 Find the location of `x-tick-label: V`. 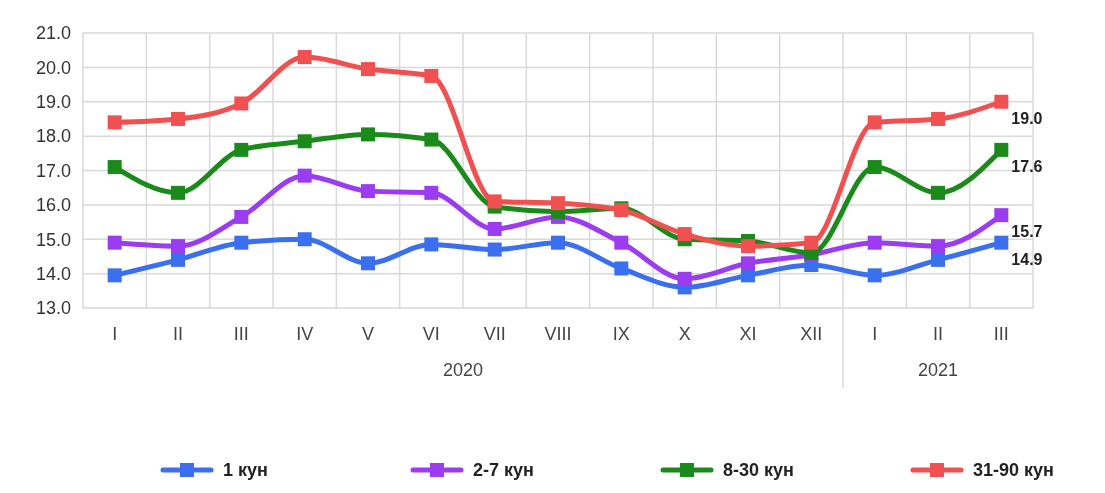

x-tick-label: V is located at coordinates (368, 334).